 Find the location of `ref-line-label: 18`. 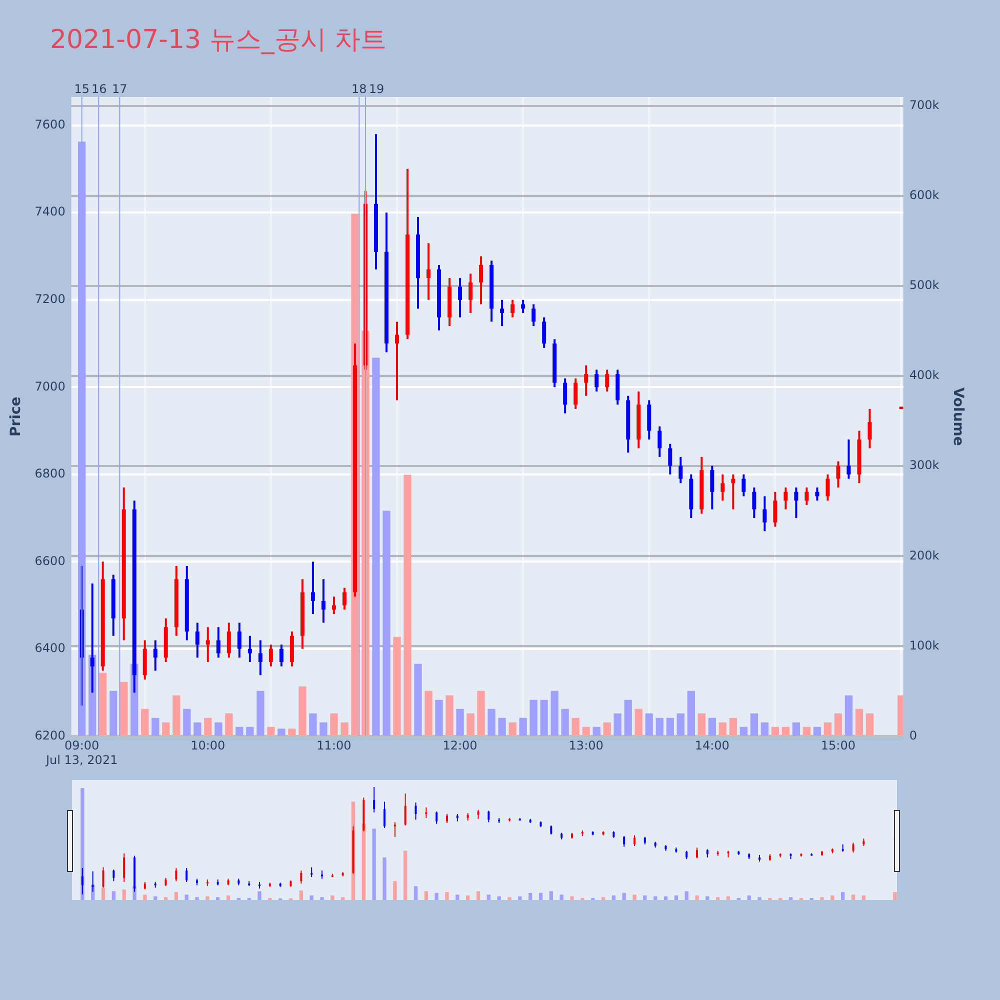

ref-line-label: 18 is located at coordinates (359, 89).